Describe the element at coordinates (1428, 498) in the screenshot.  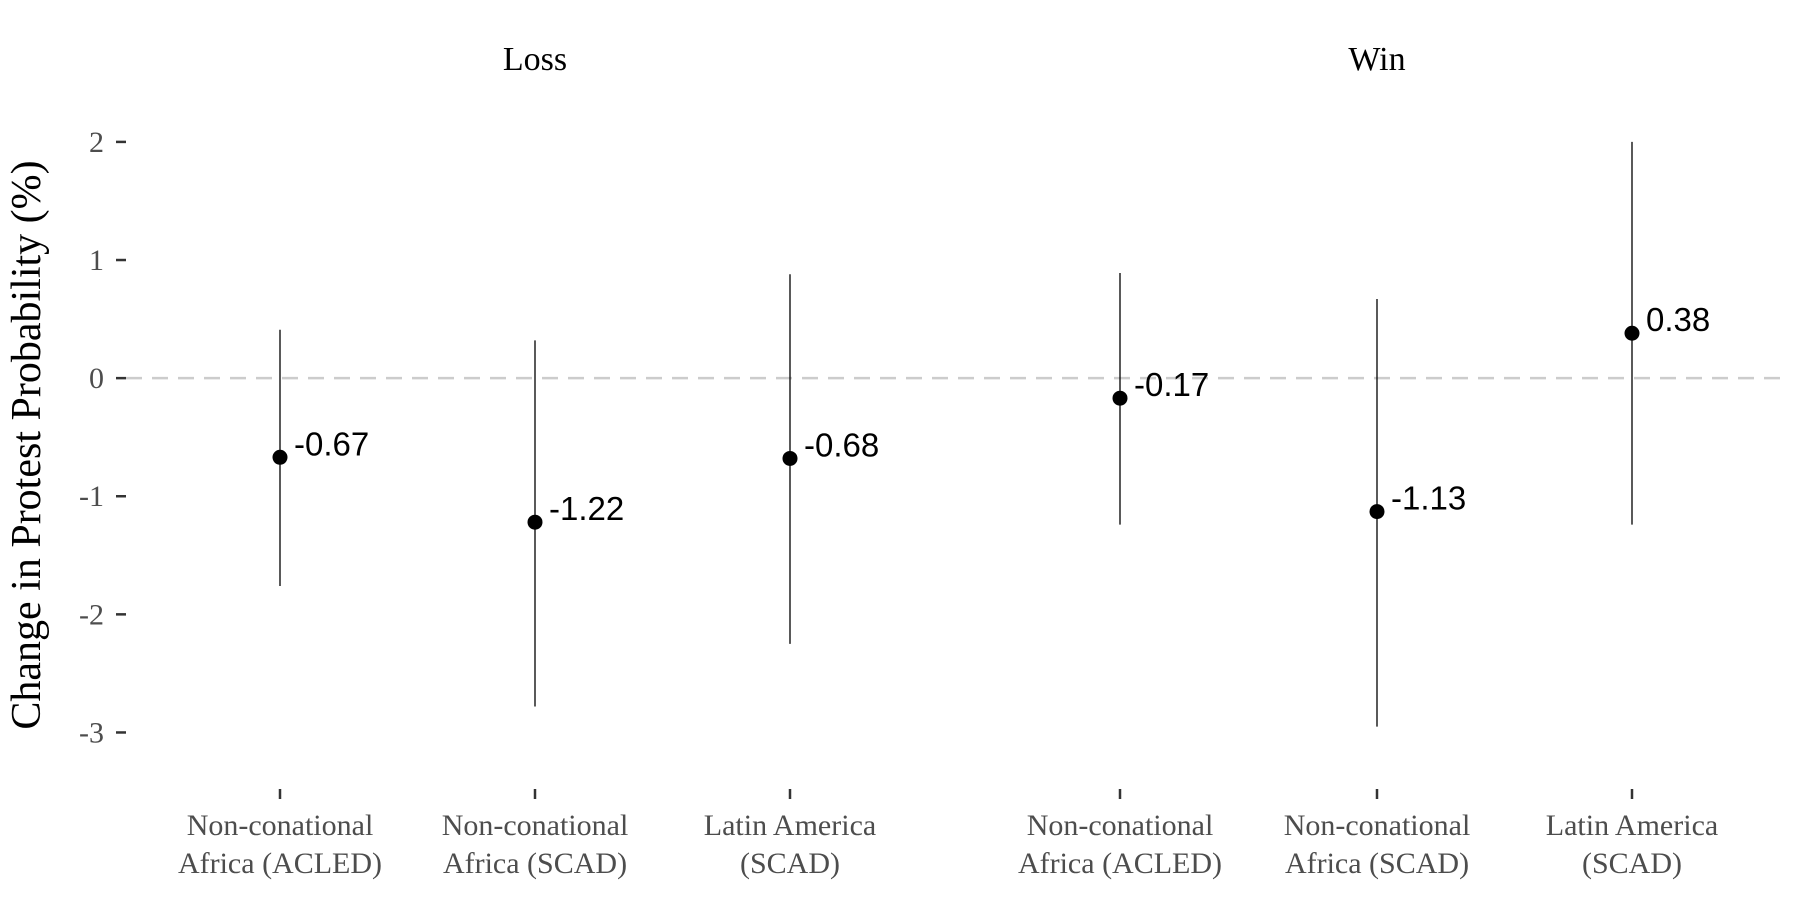
I see `estimate-label: -1.13` at that location.